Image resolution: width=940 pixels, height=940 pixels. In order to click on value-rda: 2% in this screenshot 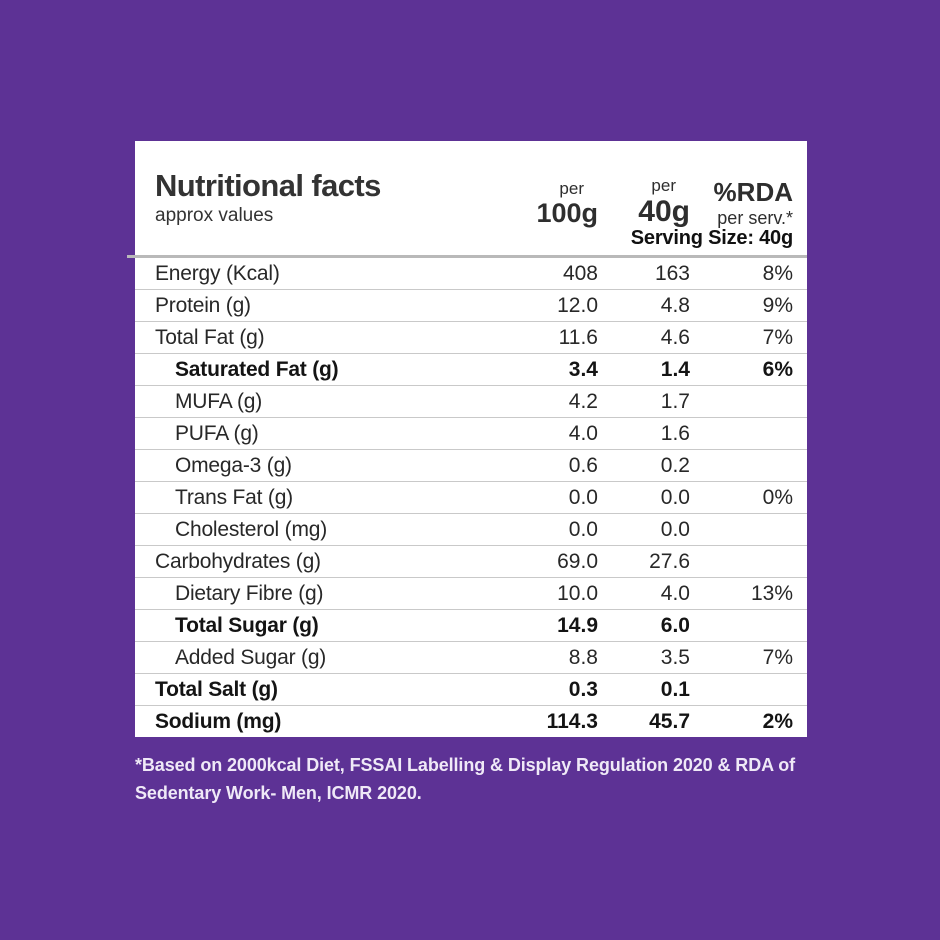, I will do `click(777, 721)`.